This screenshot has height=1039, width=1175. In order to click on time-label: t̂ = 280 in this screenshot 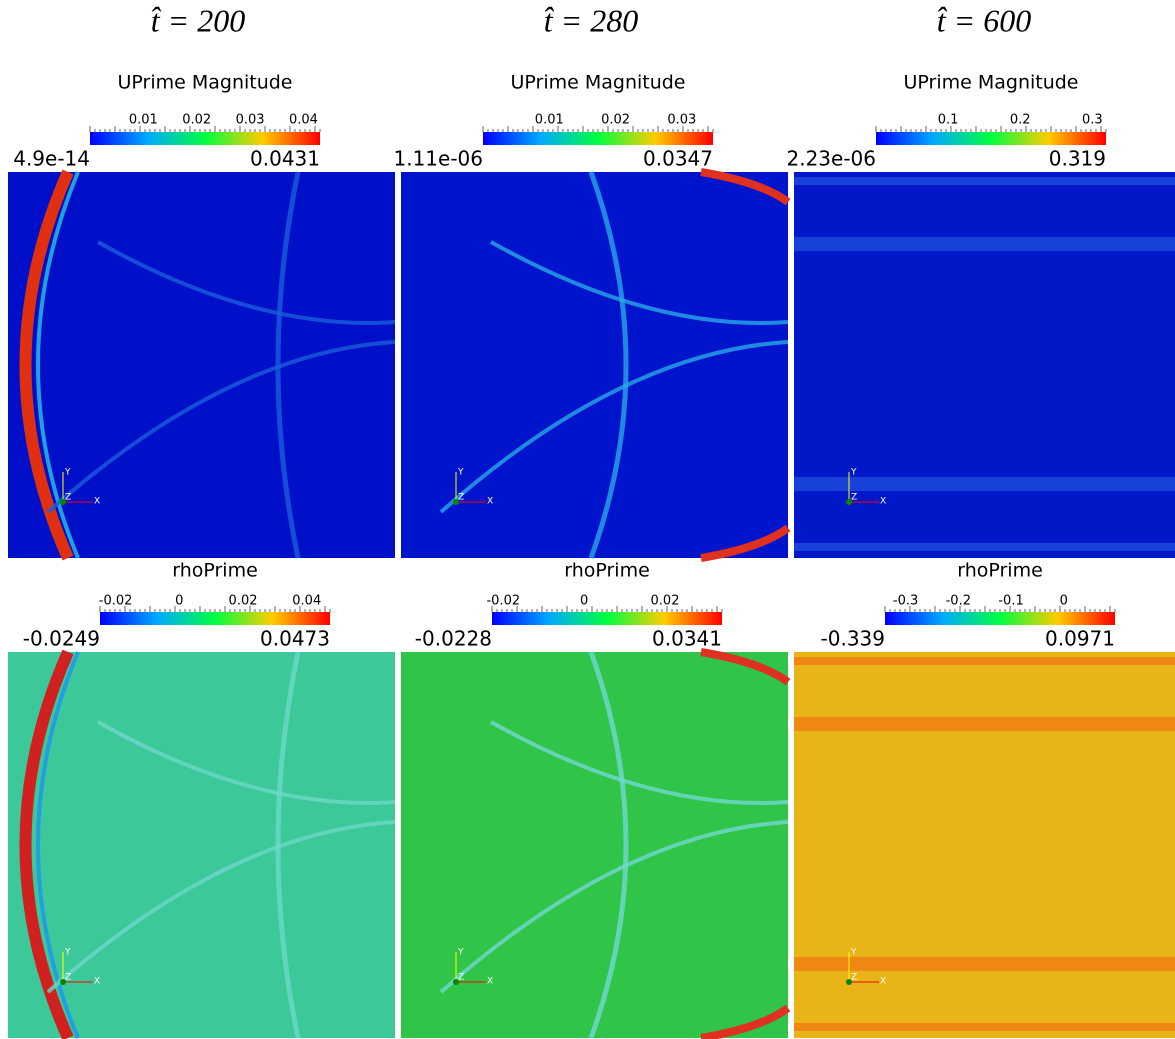, I will do `click(591, 20)`.